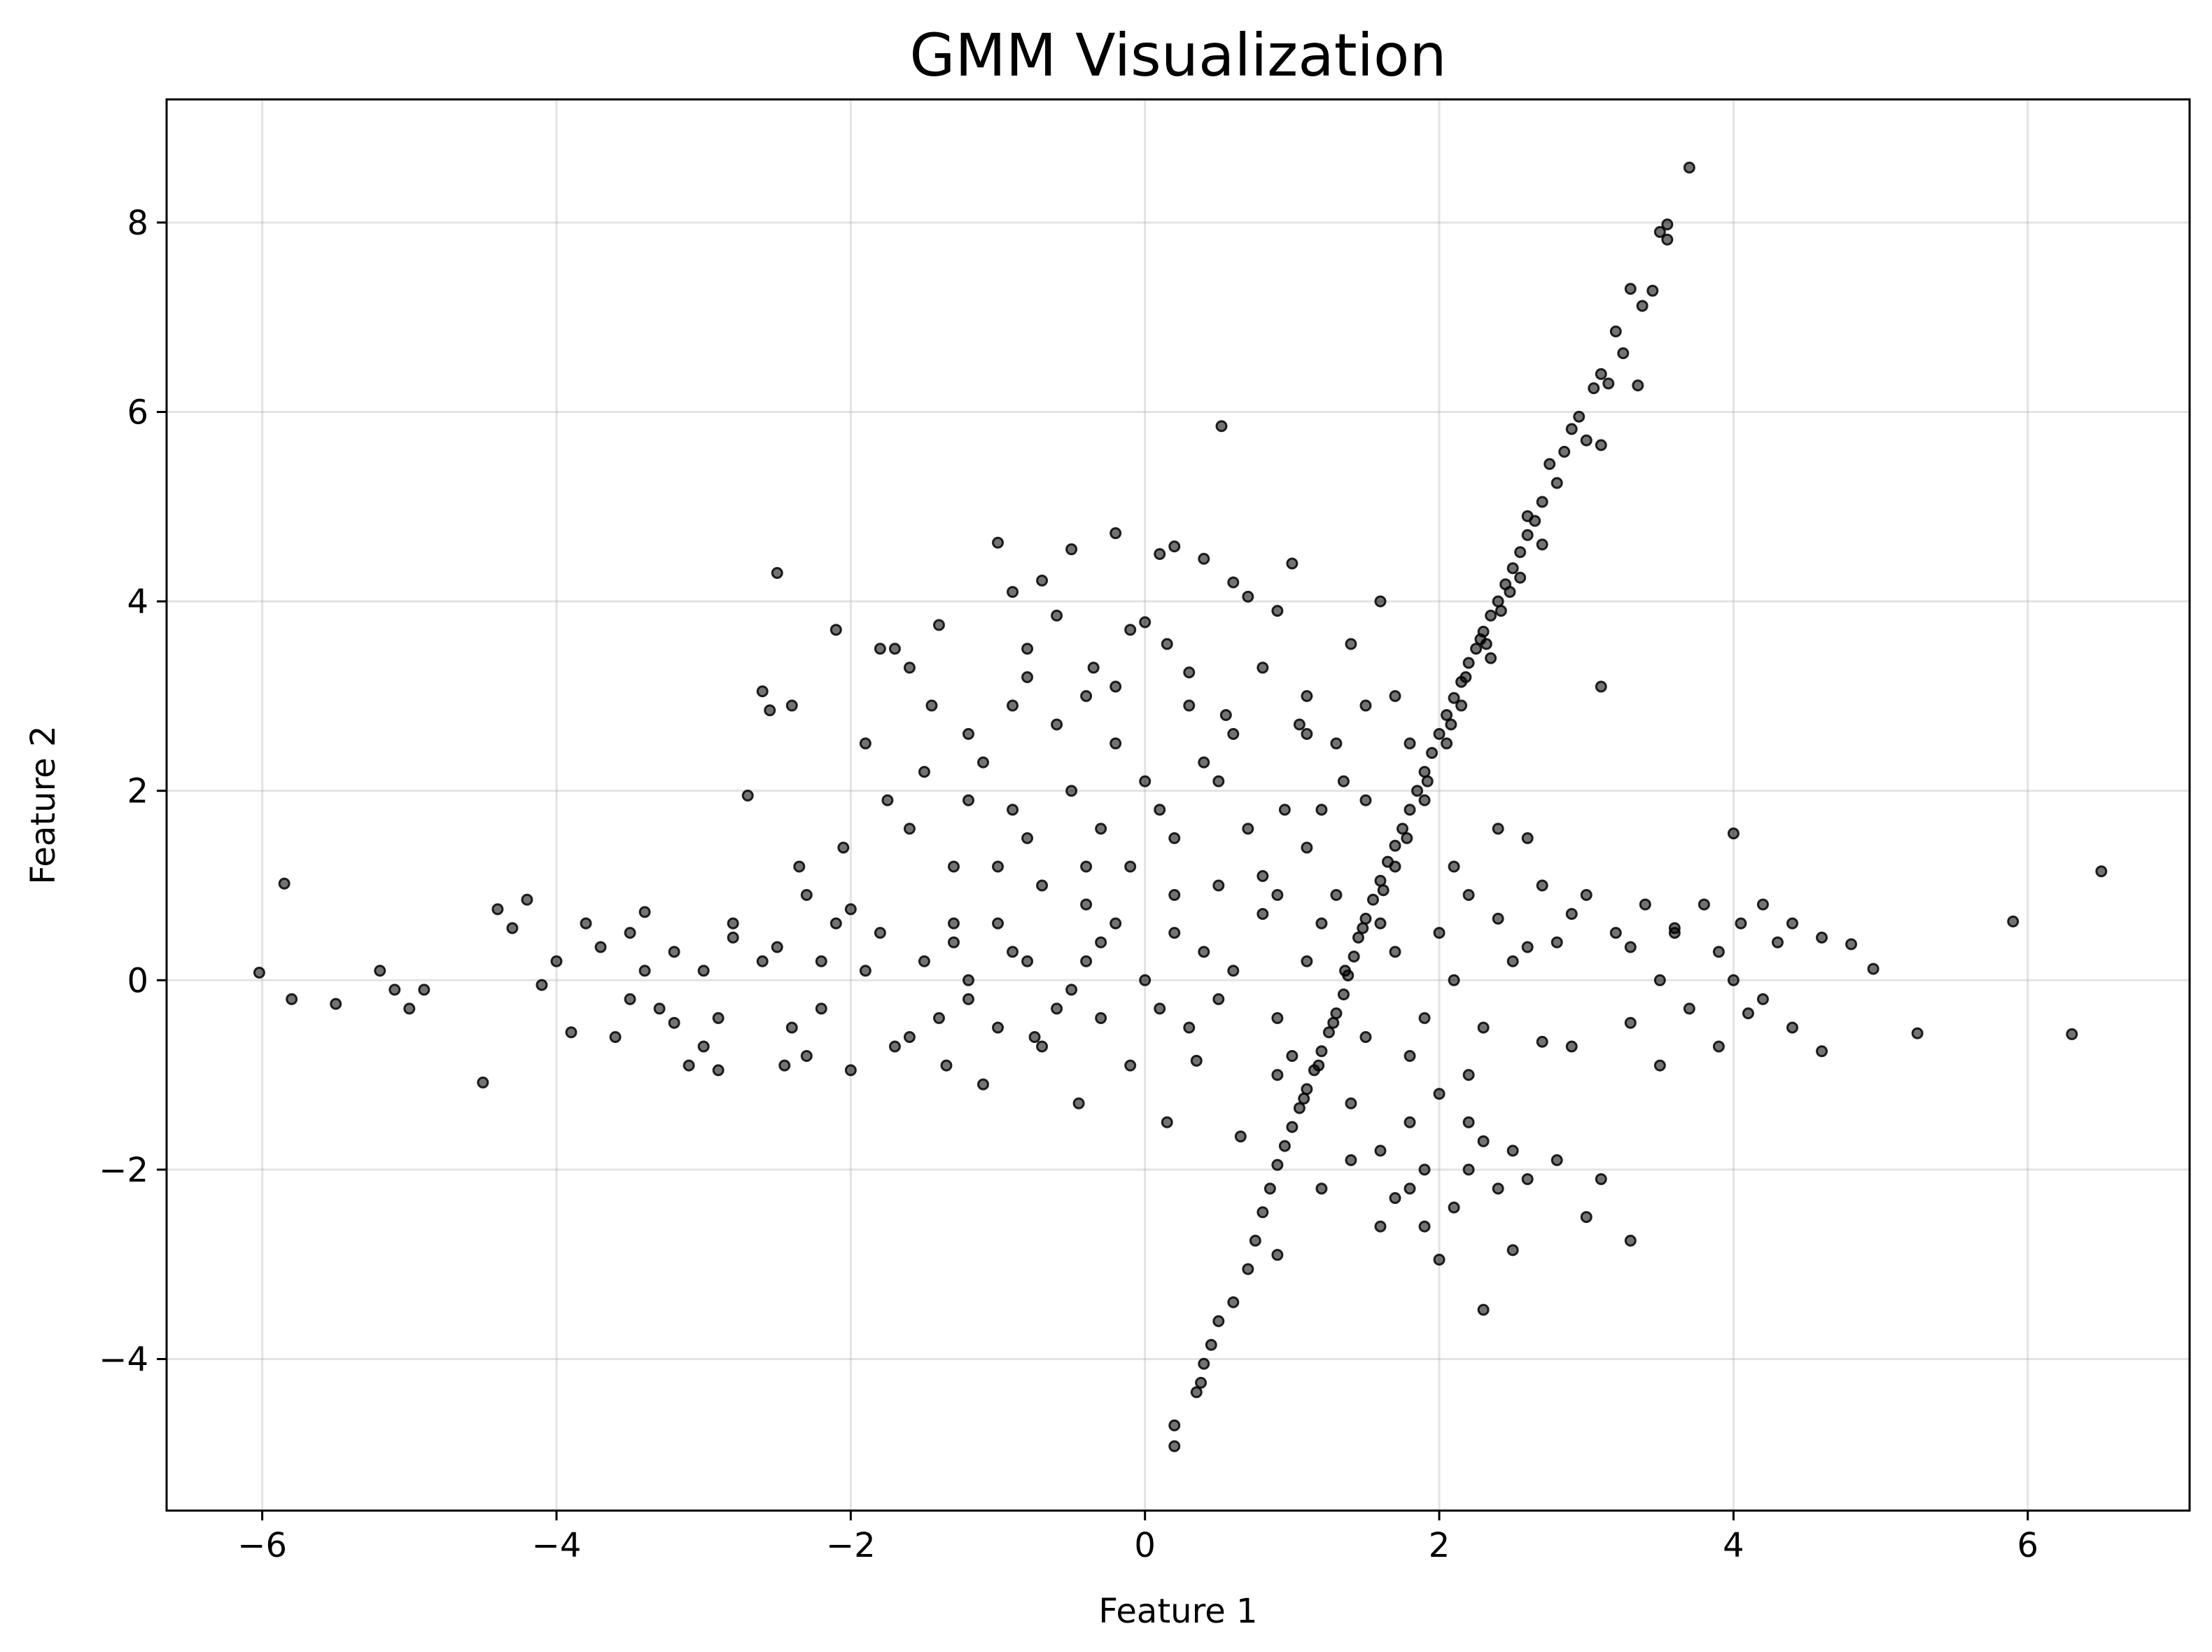 This screenshot has width=2212, height=1652. Describe the element at coordinates (137, 791) in the screenshot. I see `y-tick-label: 2` at that location.